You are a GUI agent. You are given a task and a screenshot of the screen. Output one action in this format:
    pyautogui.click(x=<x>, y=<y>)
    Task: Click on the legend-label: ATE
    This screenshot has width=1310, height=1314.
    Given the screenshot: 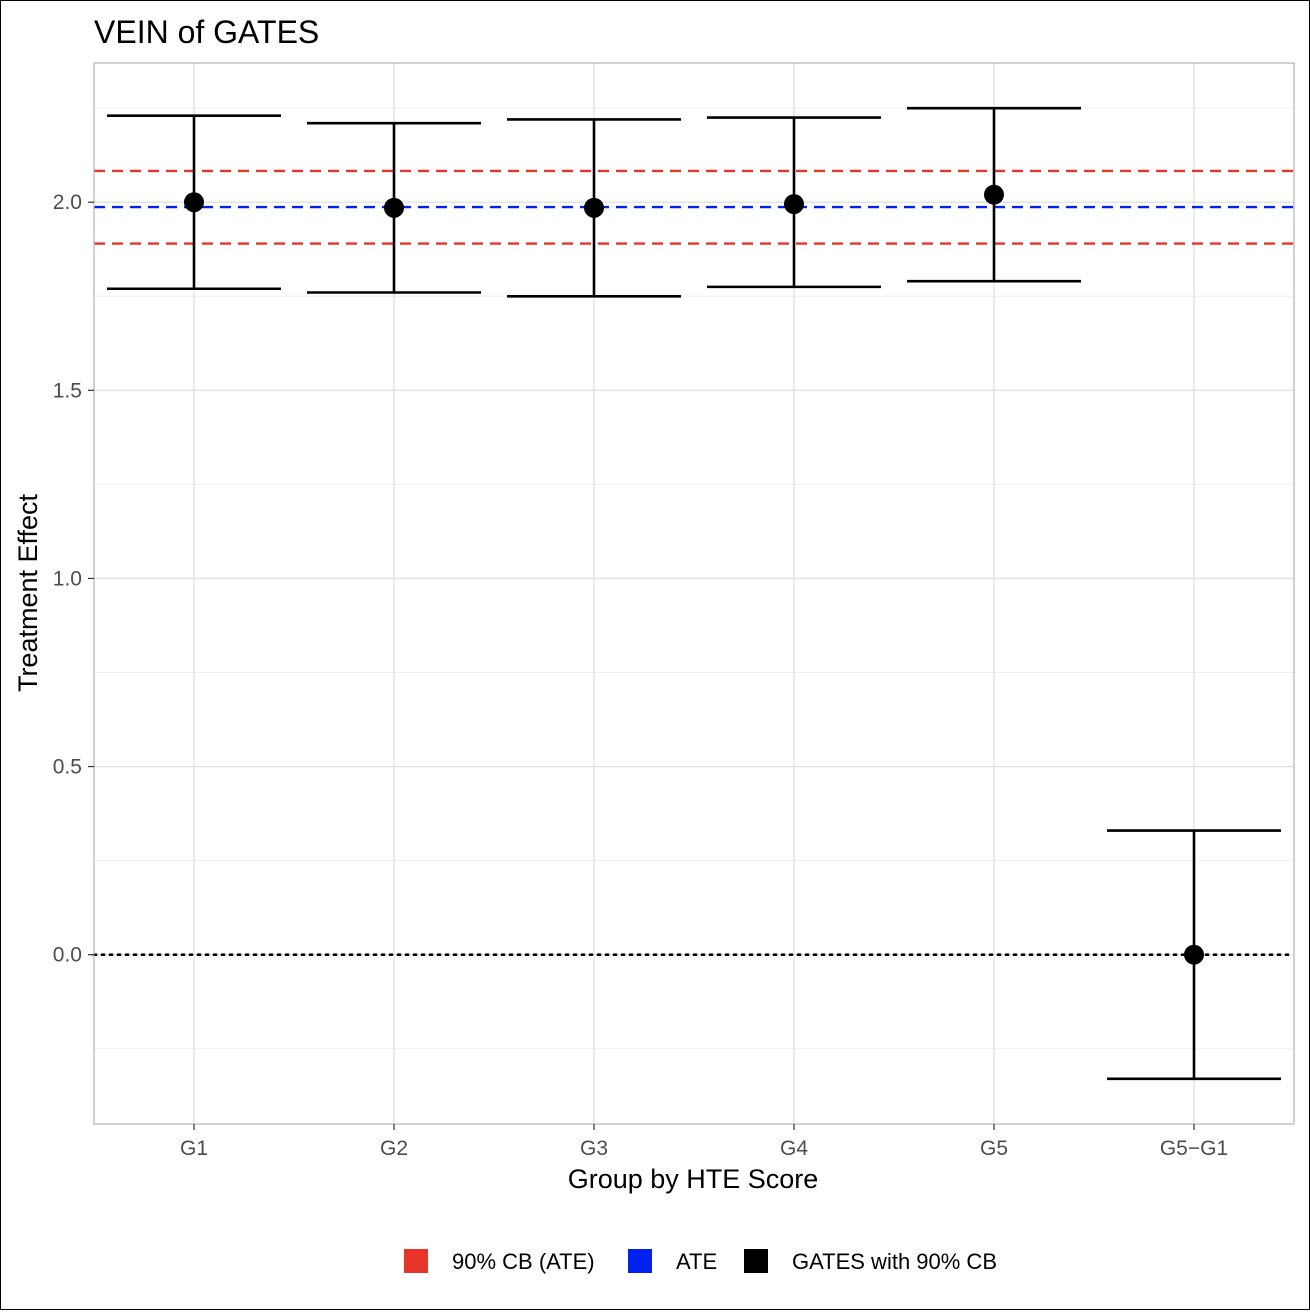 What is the action you would take?
    pyautogui.click(x=696, y=1261)
    